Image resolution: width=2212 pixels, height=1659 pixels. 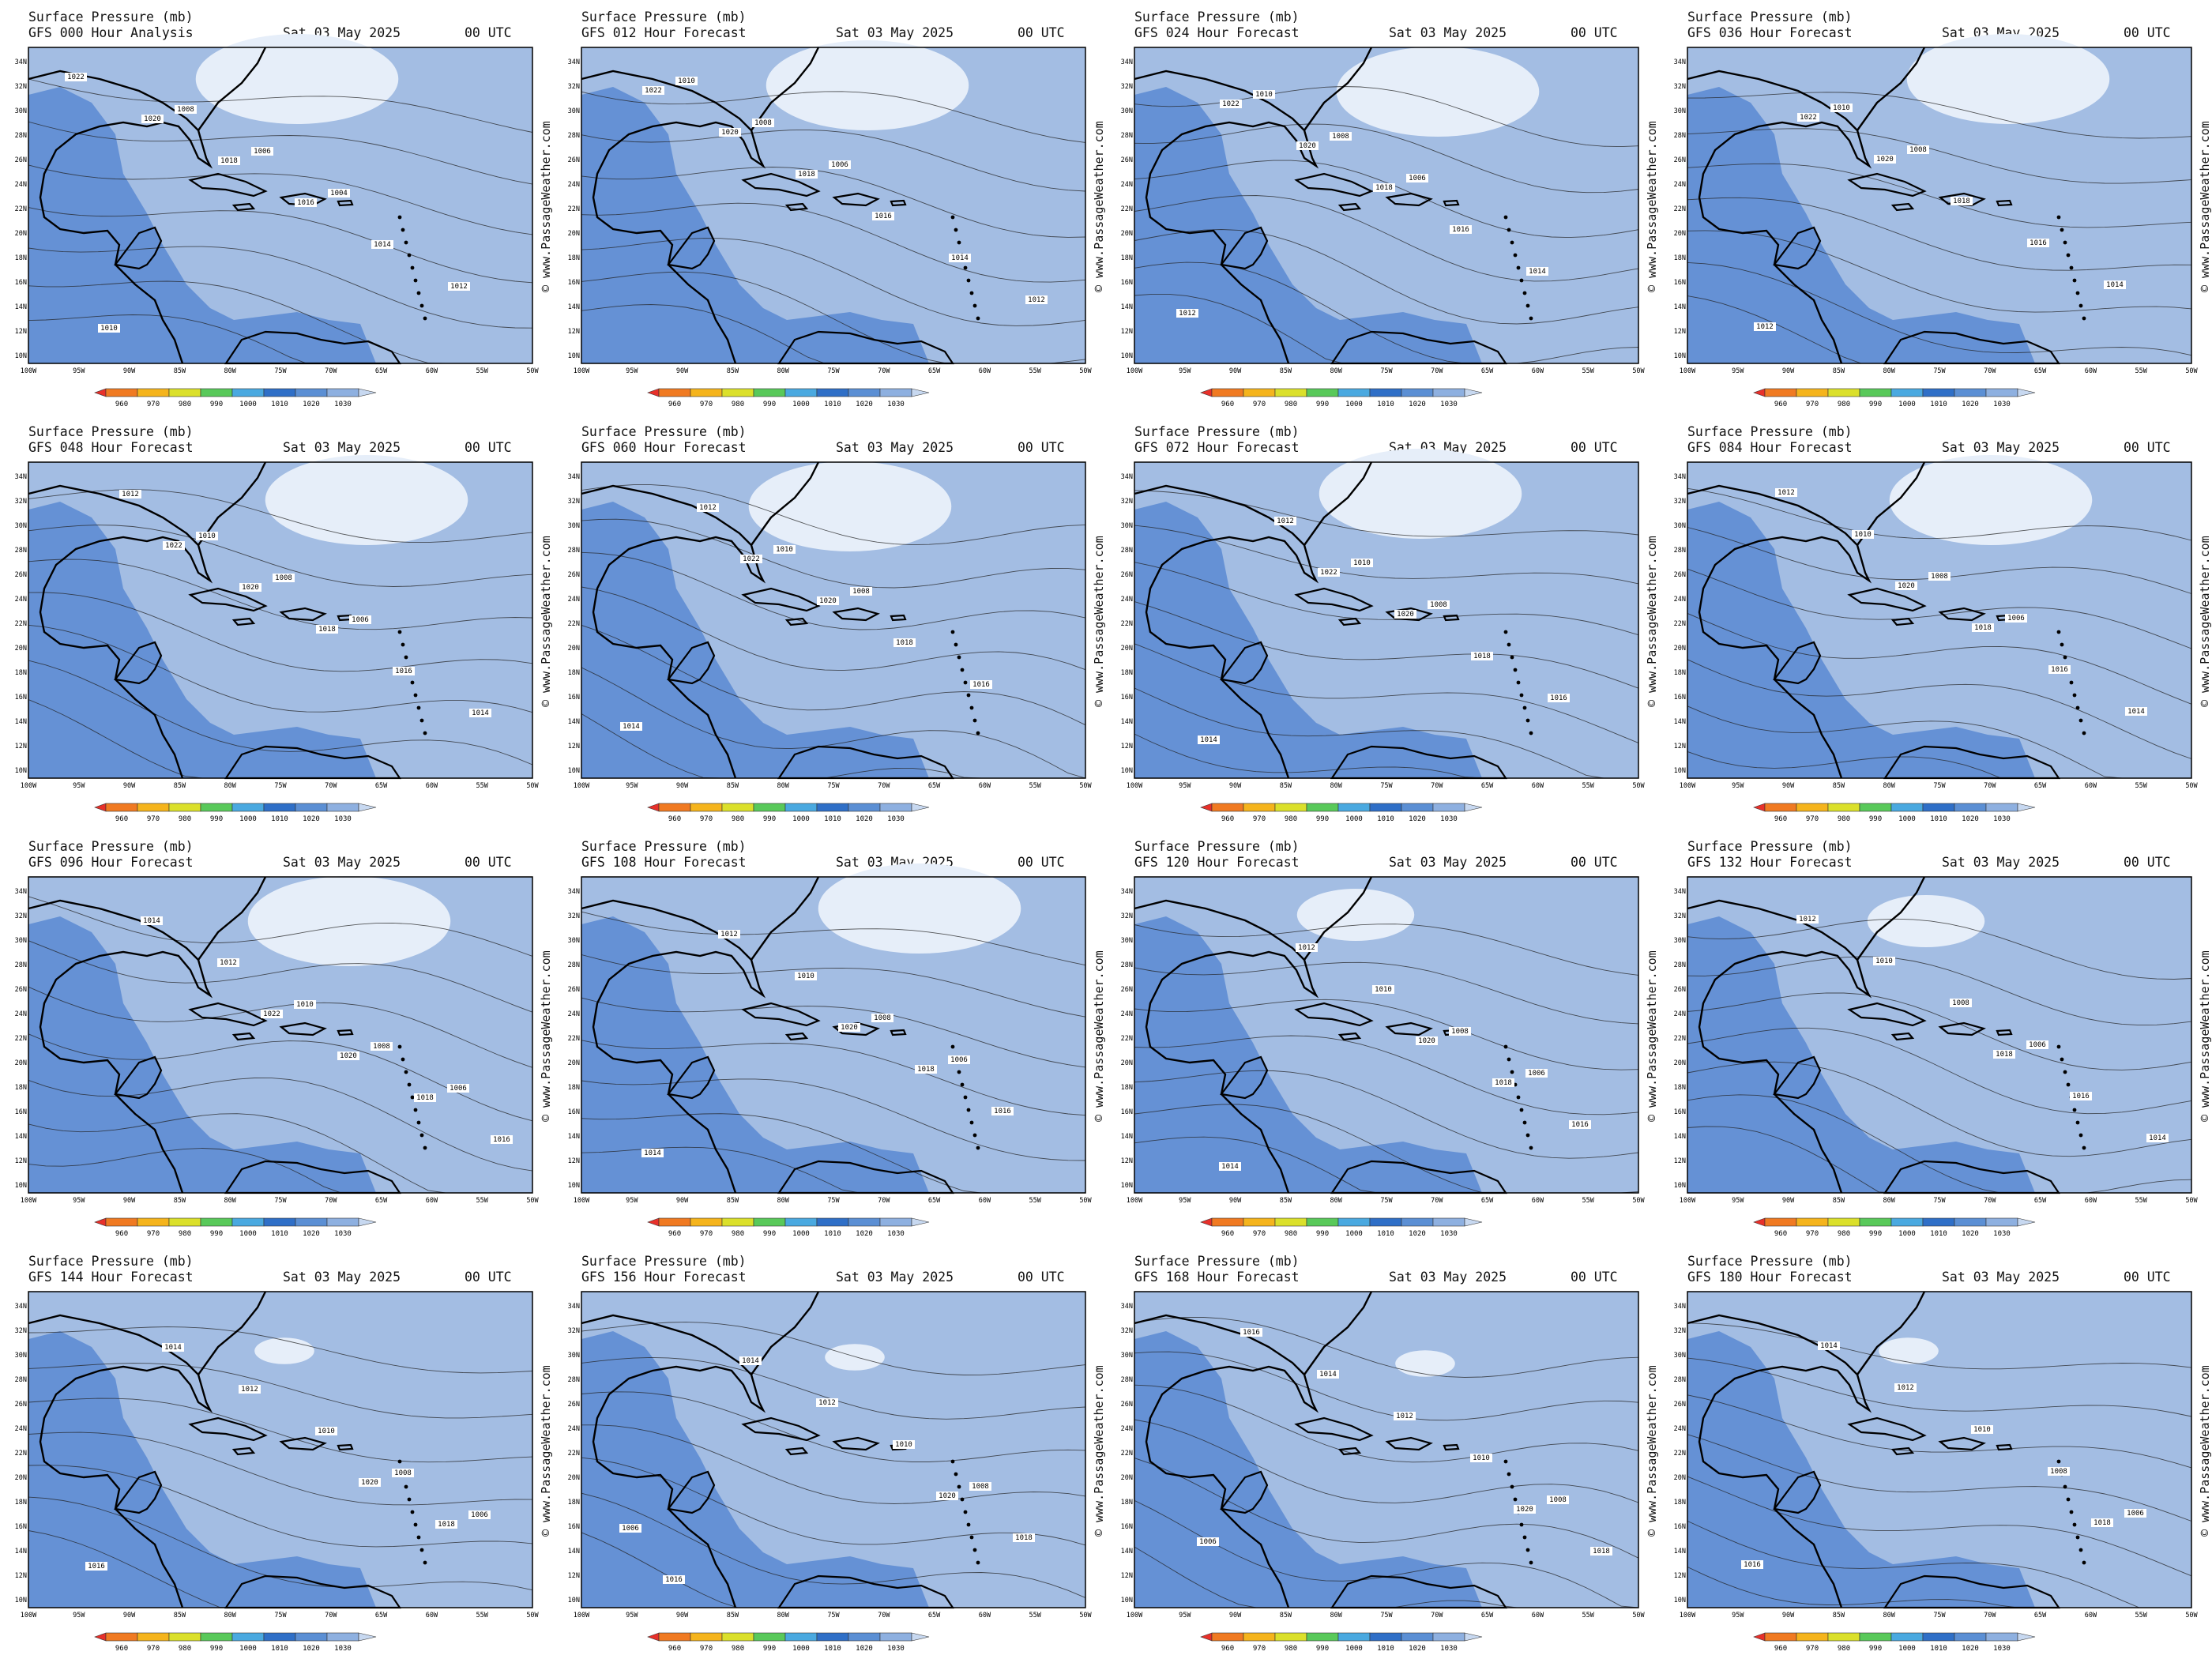 What do you see at coordinates (21, 1063) in the screenshot?
I see `latitude-label: 20N` at bounding box center [21, 1063].